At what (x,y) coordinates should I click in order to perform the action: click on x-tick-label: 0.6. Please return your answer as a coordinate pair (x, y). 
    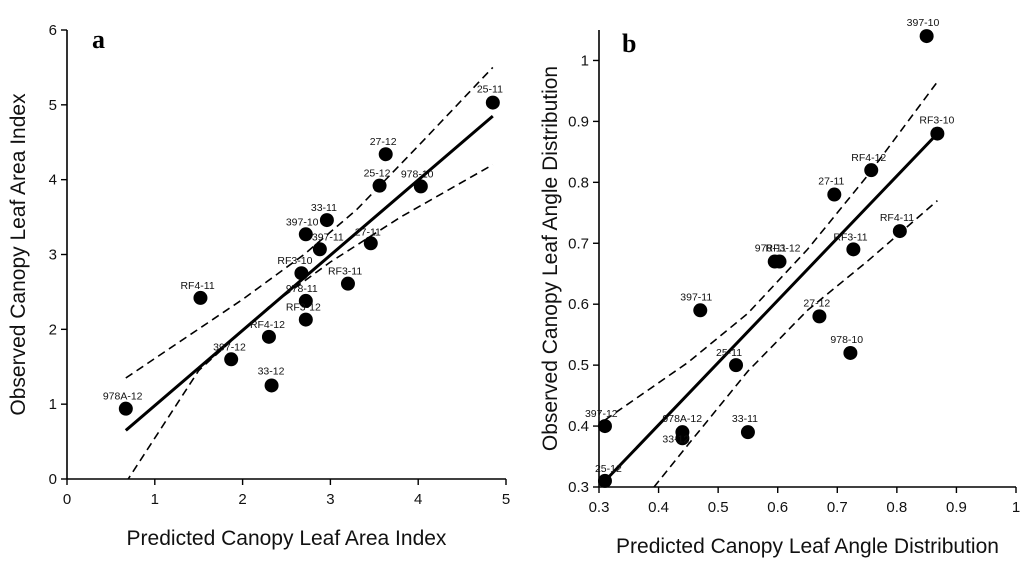
    Looking at the image, I should click on (777, 507).